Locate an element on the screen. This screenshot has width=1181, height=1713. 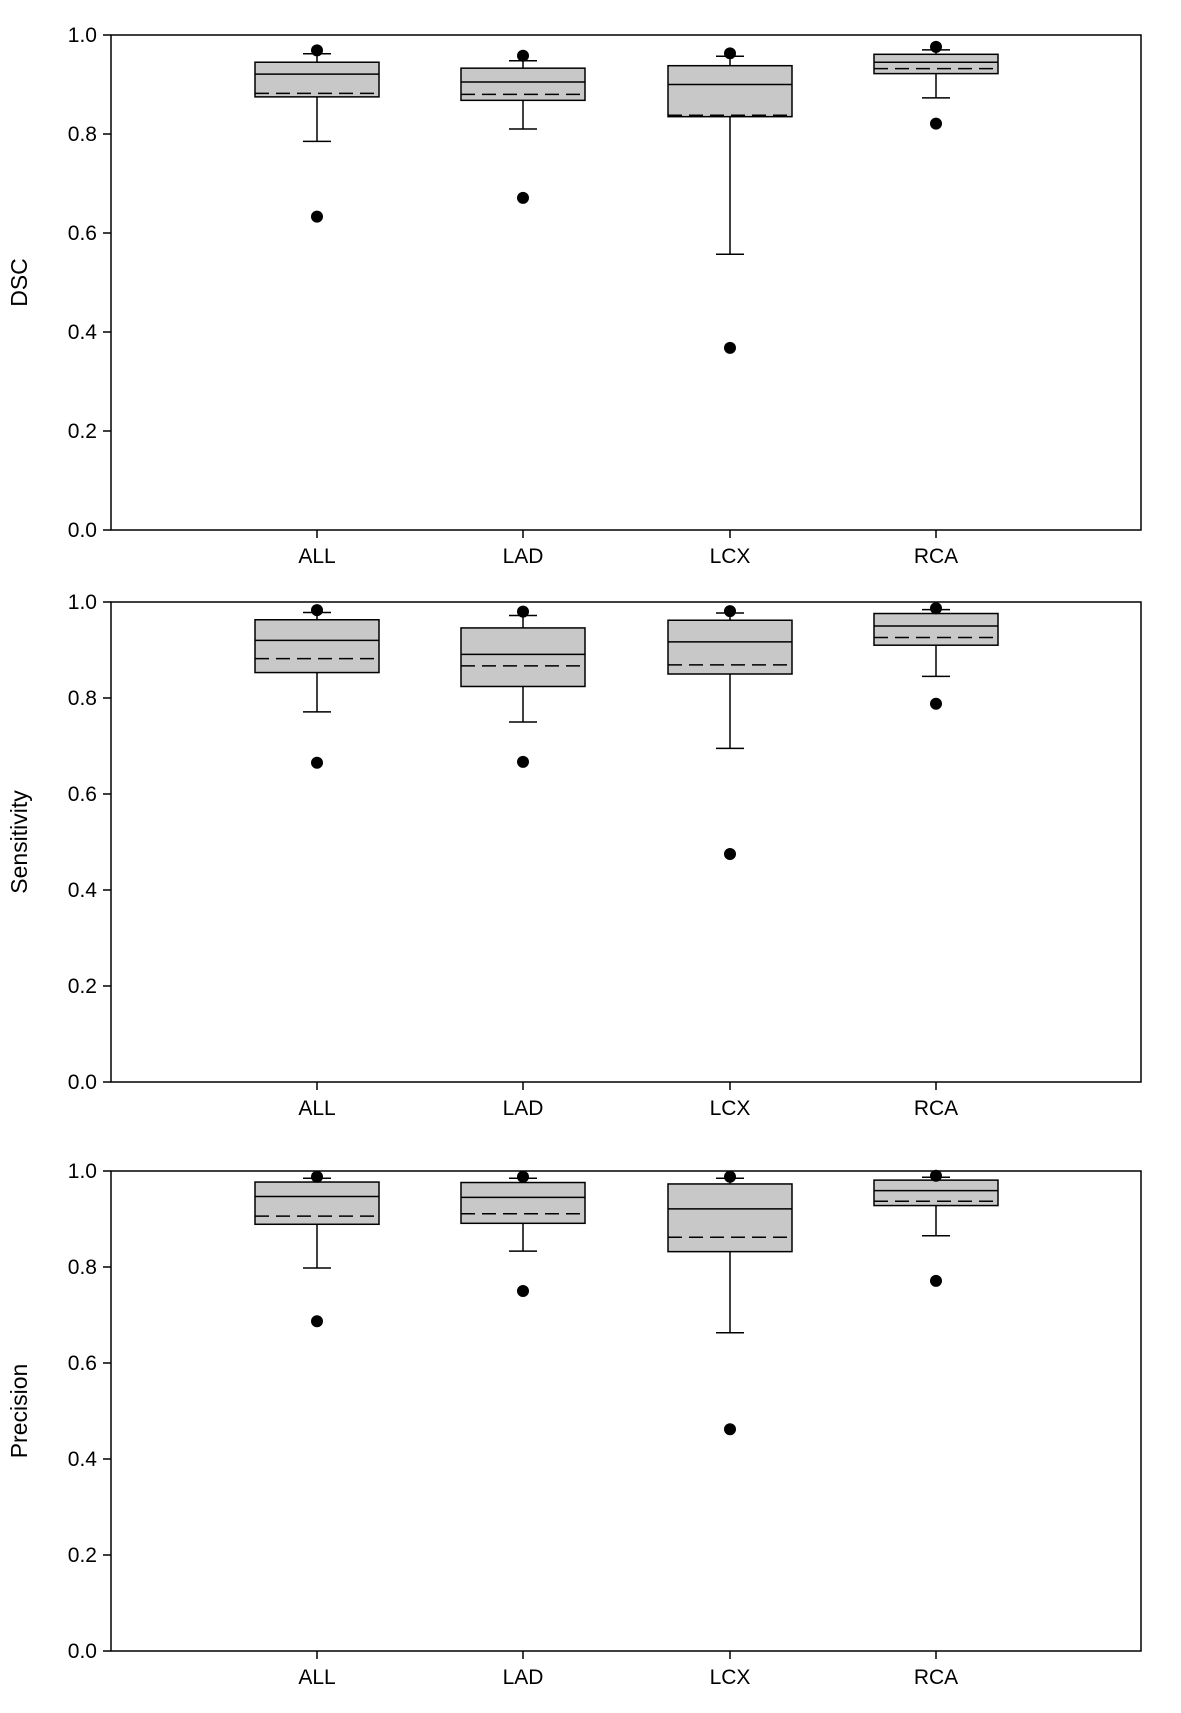
y-axis-title: Sensitivity is located at coordinates (19, 842).